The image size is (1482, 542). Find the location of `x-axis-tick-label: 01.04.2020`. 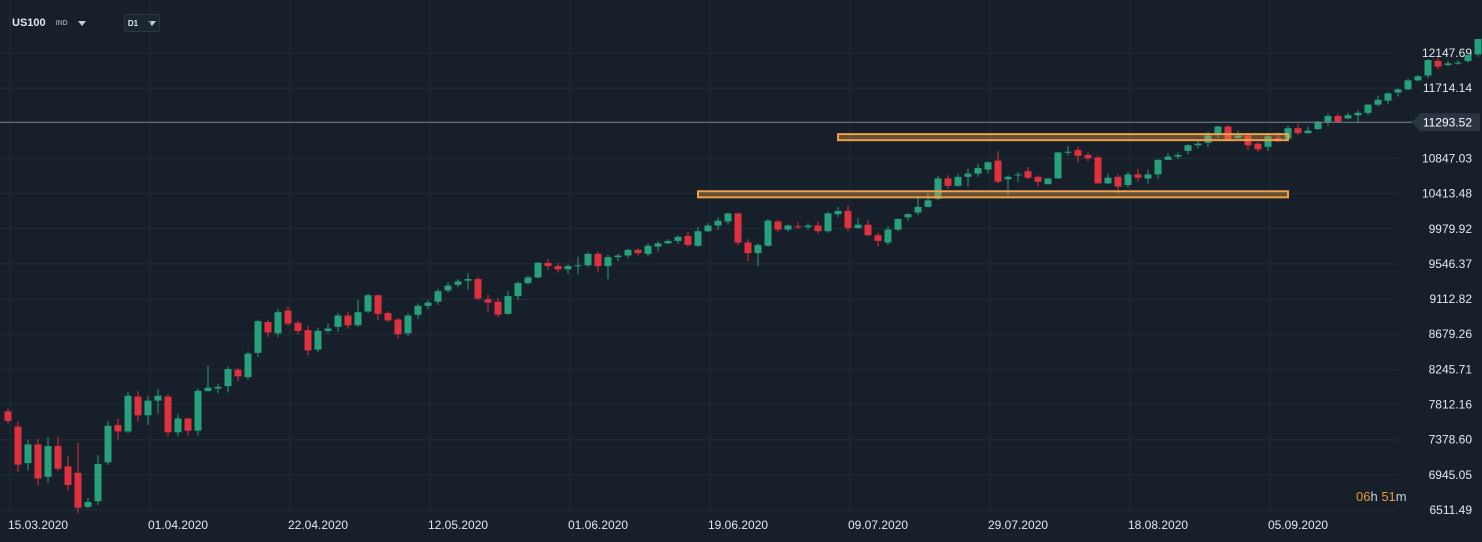

x-axis-tick-label: 01.04.2020 is located at coordinates (178, 525).